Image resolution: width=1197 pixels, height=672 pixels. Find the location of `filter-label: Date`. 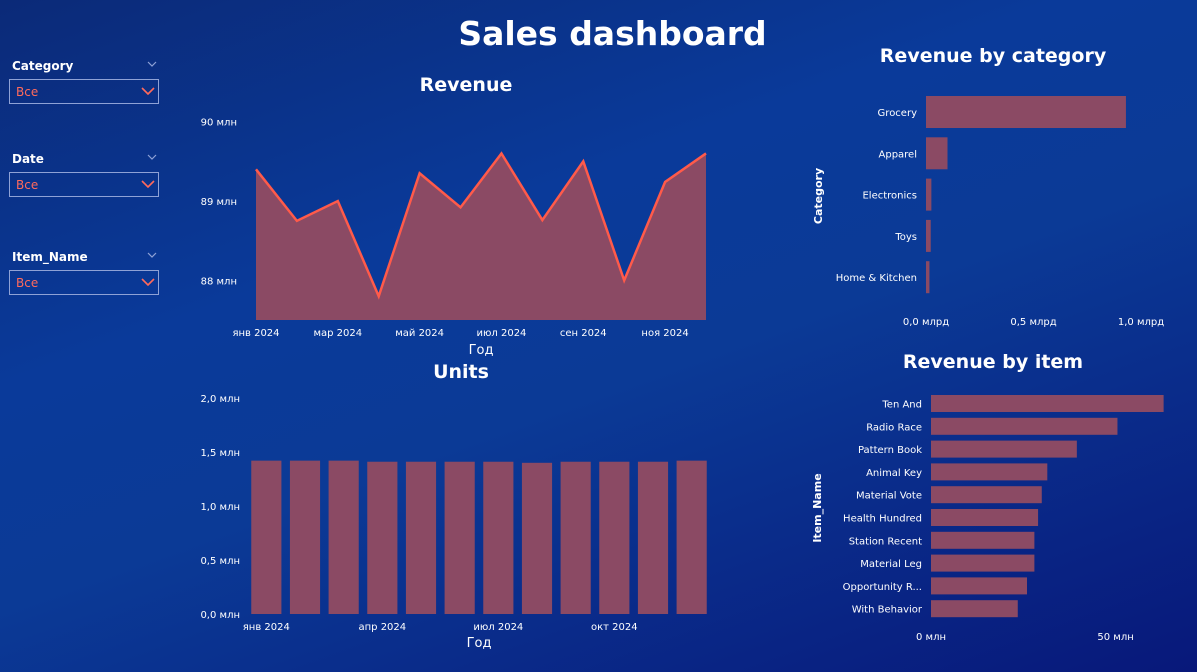

filter-label: Date is located at coordinates (28, 159).